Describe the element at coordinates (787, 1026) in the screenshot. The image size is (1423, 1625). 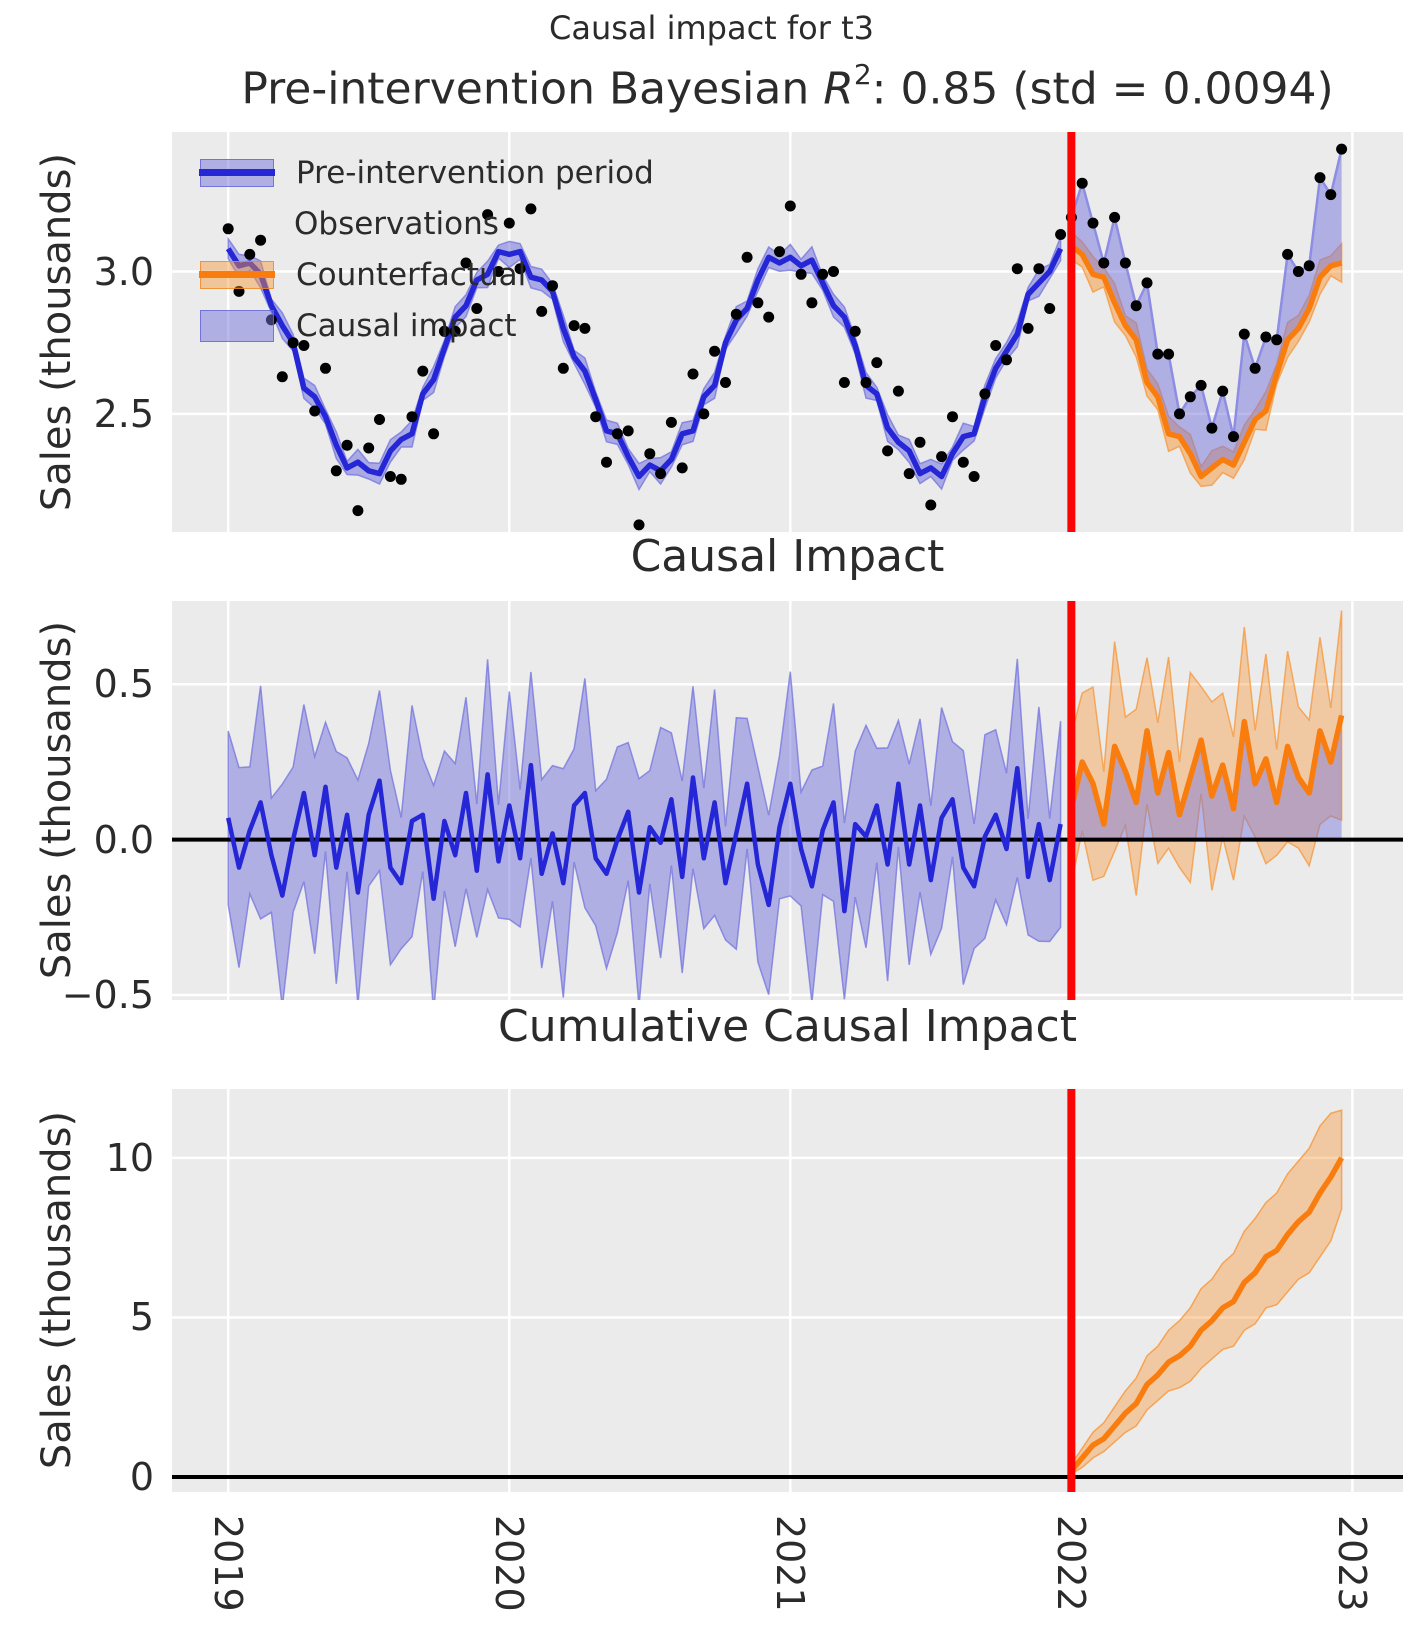
I see `bottom-panel-title: Cumulative Causal Impact` at that location.